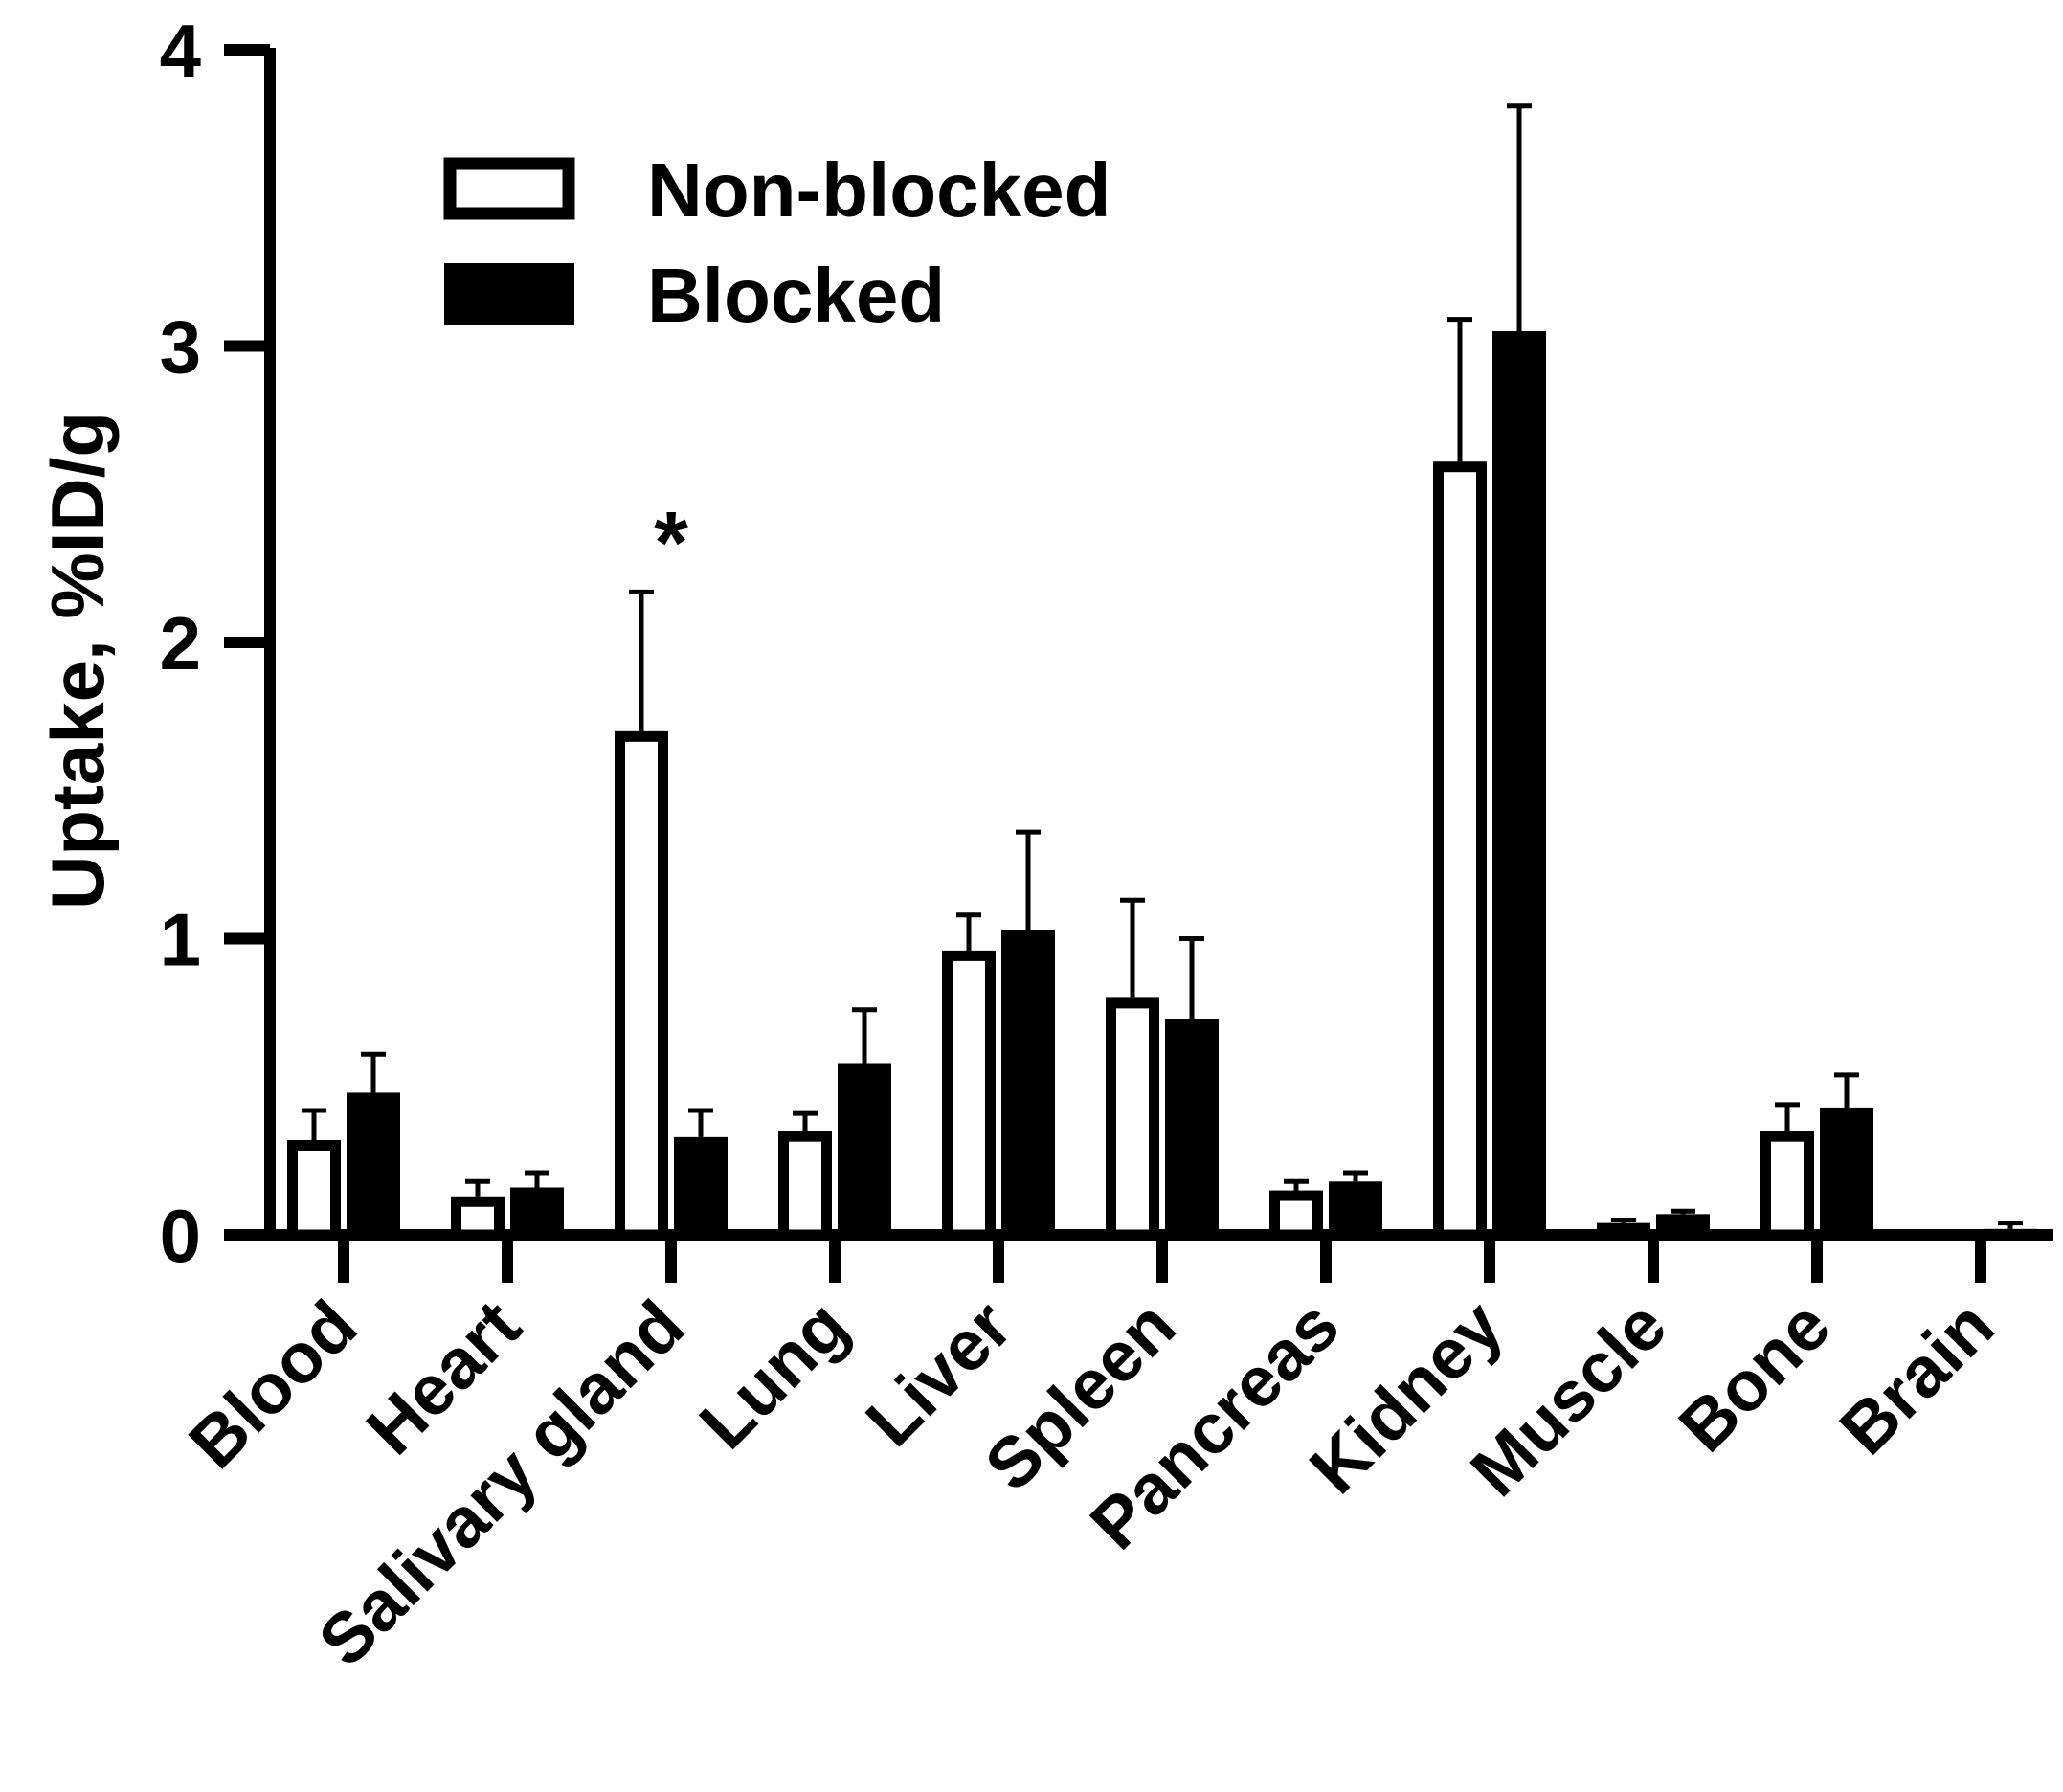  I want to click on significance-annotation: *, so click(671, 543).